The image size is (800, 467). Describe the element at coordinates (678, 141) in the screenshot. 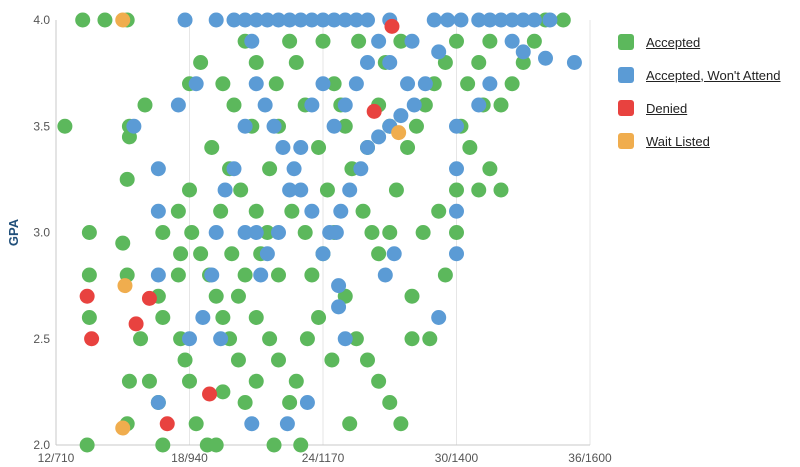

I see `legend-label-wait-listed: Wait Listed` at that location.